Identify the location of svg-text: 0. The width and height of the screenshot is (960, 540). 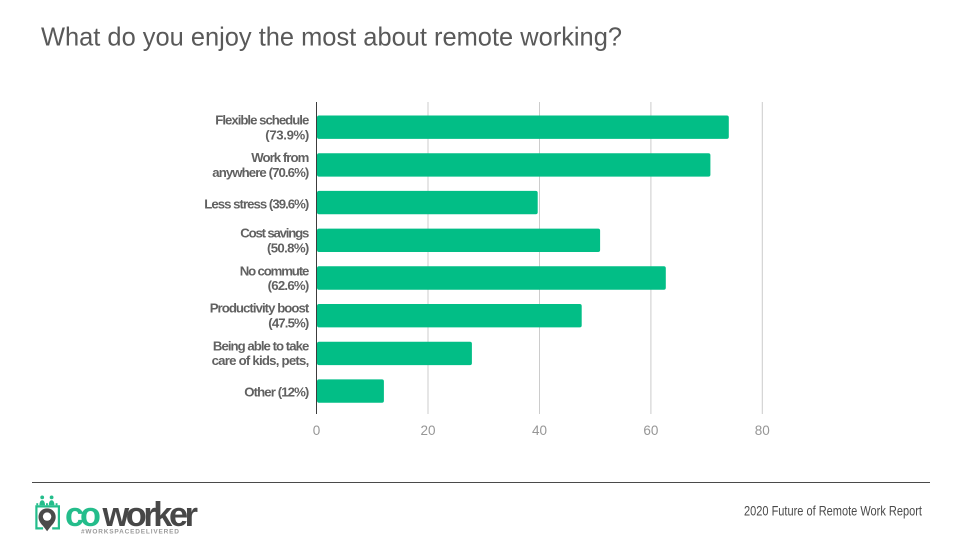
(317, 430).